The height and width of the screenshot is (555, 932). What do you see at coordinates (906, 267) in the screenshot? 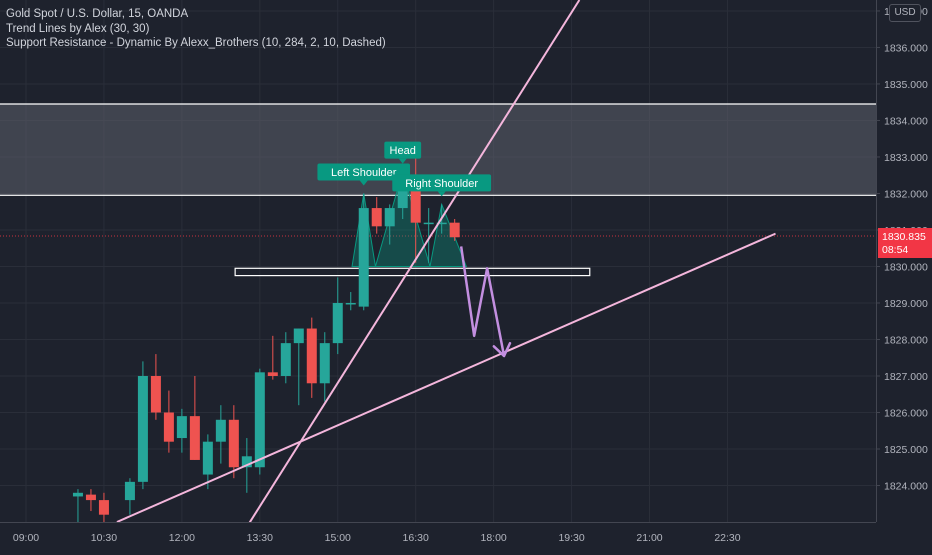
I see `price-axis-label: 1830.000` at bounding box center [906, 267].